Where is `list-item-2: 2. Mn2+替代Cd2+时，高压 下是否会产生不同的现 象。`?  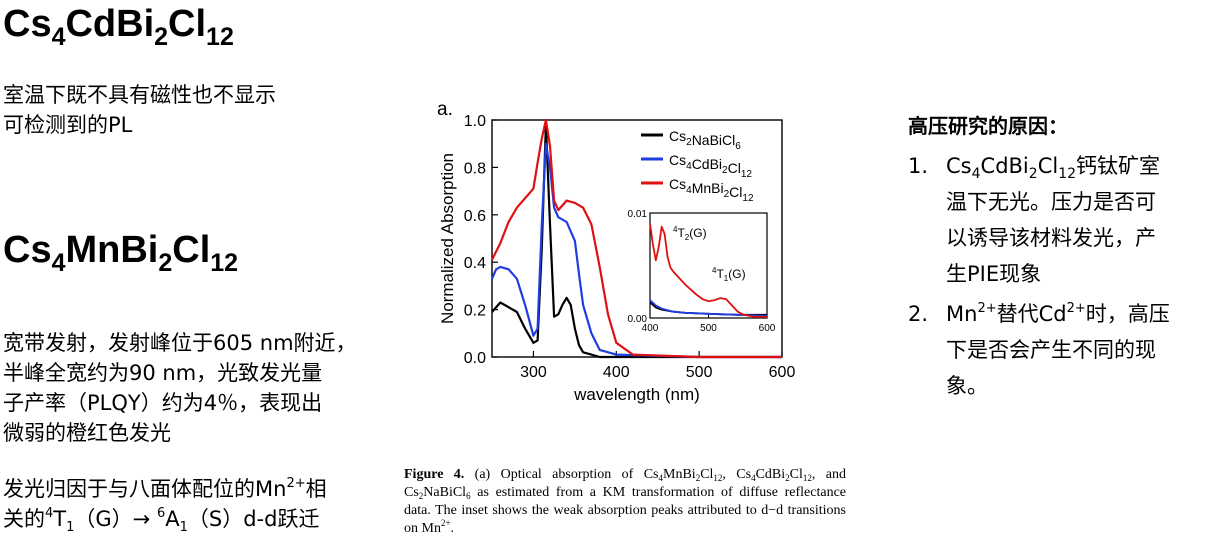
list-item-2: 2. Mn2+替代Cd2+时，高压 下是否会产生不同的现 象。 is located at coordinates (1039, 349).